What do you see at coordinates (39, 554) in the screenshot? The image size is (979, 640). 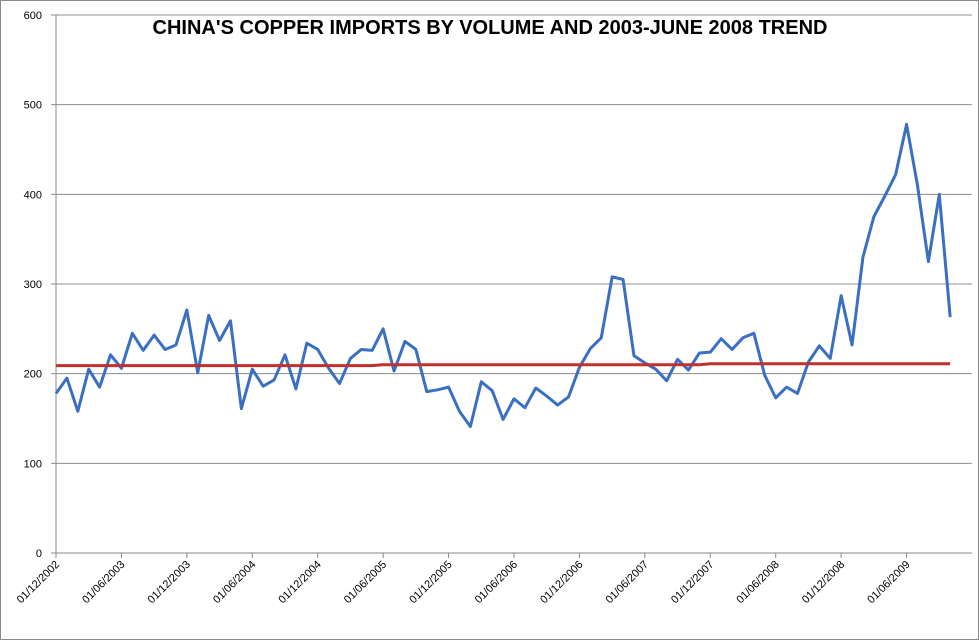 I see `y-tick-label: 0` at bounding box center [39, 554].